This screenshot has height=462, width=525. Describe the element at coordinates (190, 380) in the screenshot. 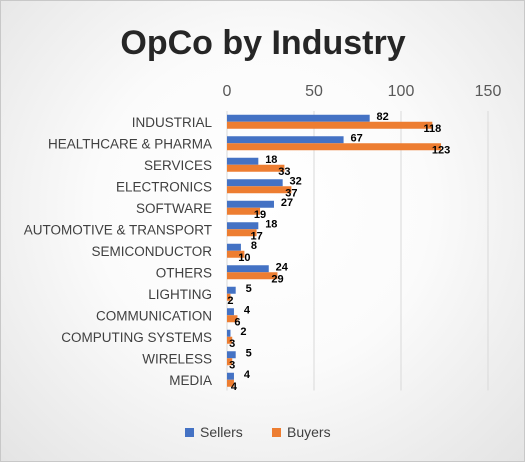

I see `category-label: MEDIA` at that location.